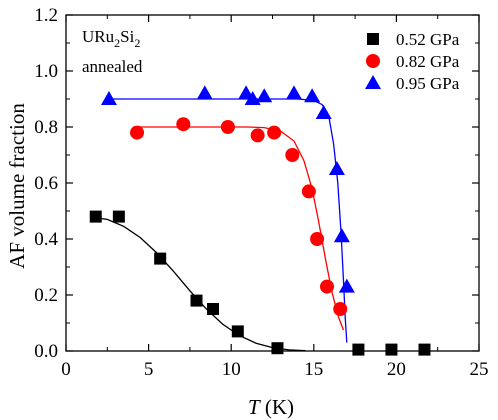  What do you see at coordinates (46, 15) in the screenshot?
I see `y-tick-label: 1.2` at bounding box center [46, 15].